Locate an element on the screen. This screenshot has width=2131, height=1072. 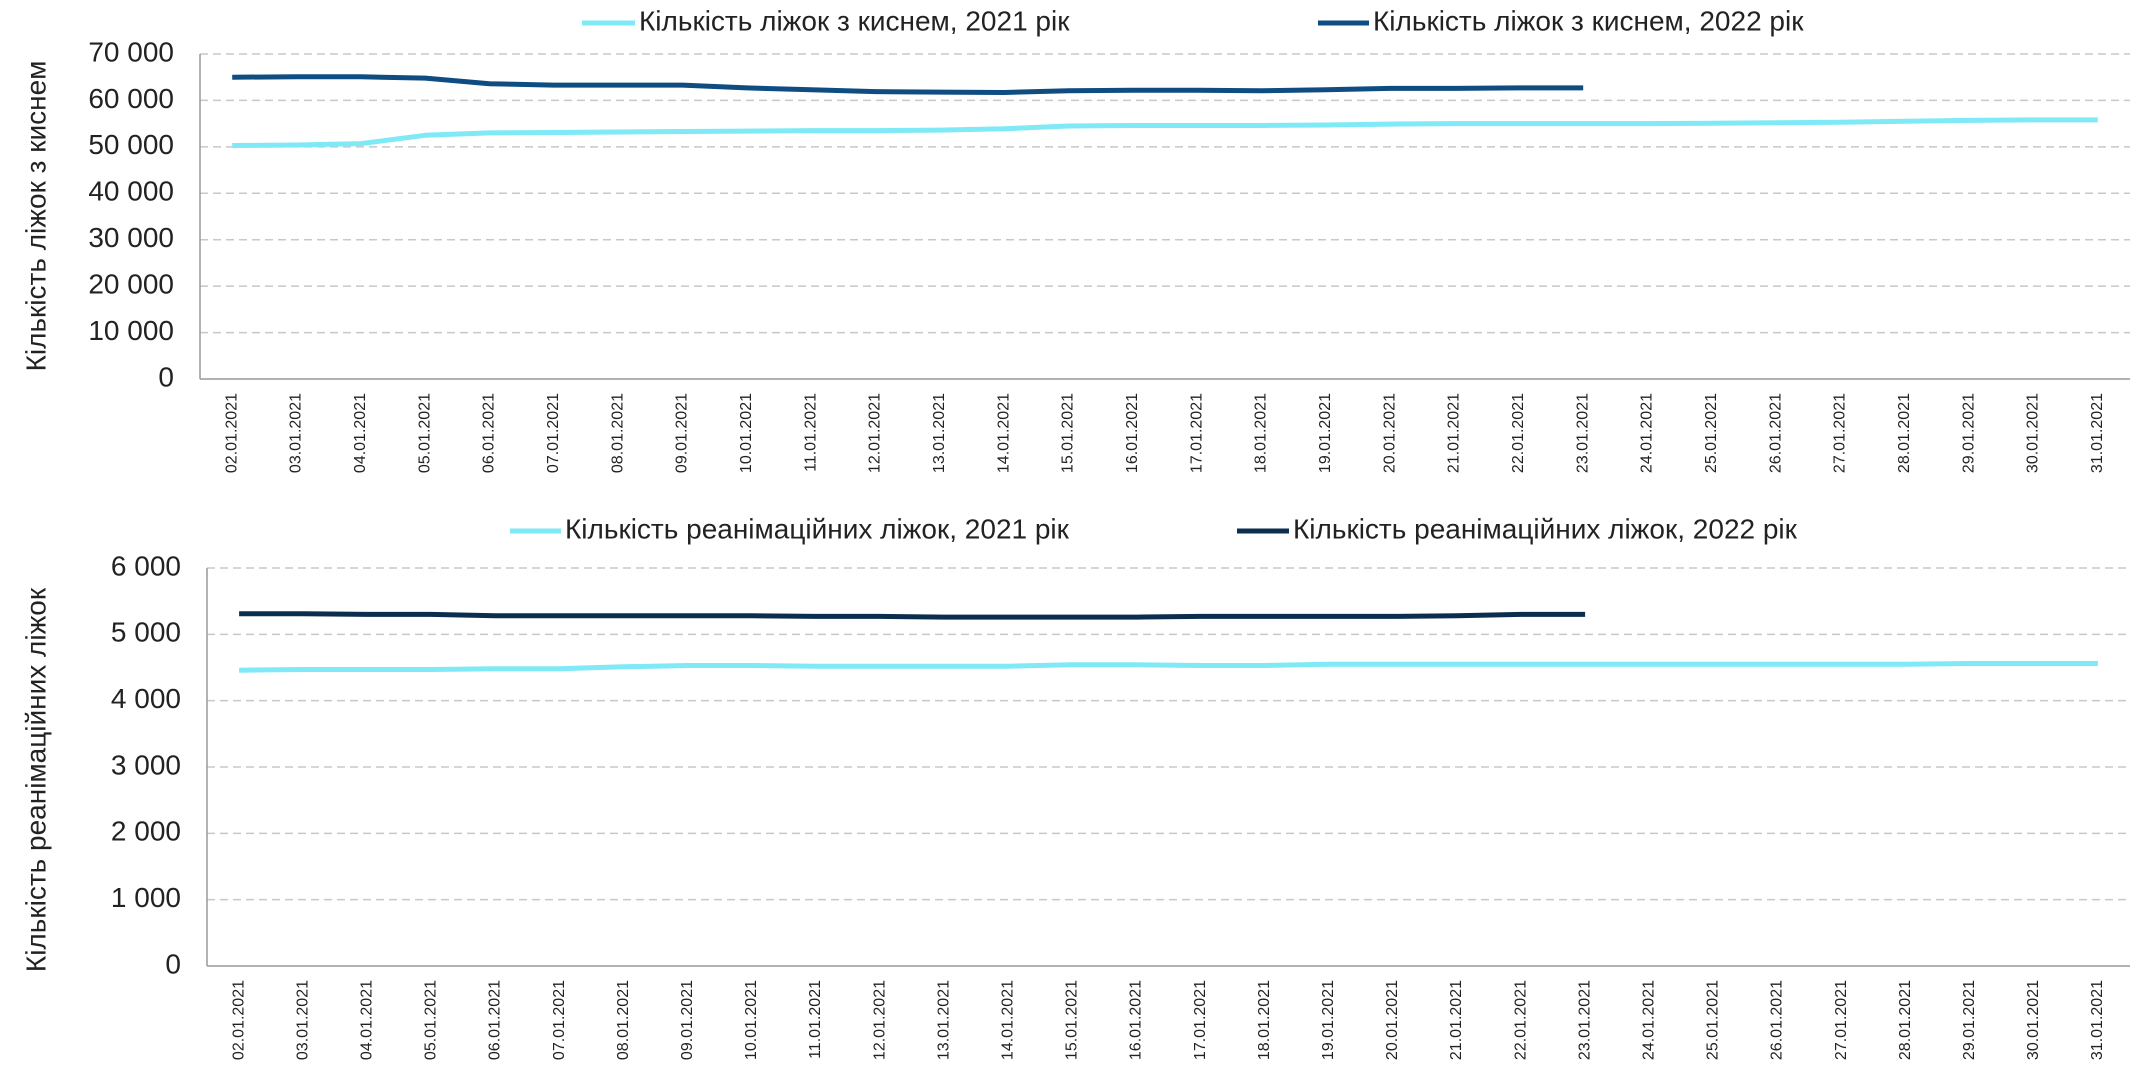
y-axis-title: Кількість реанімаційних ліжок is located at coordinates (35, 779).